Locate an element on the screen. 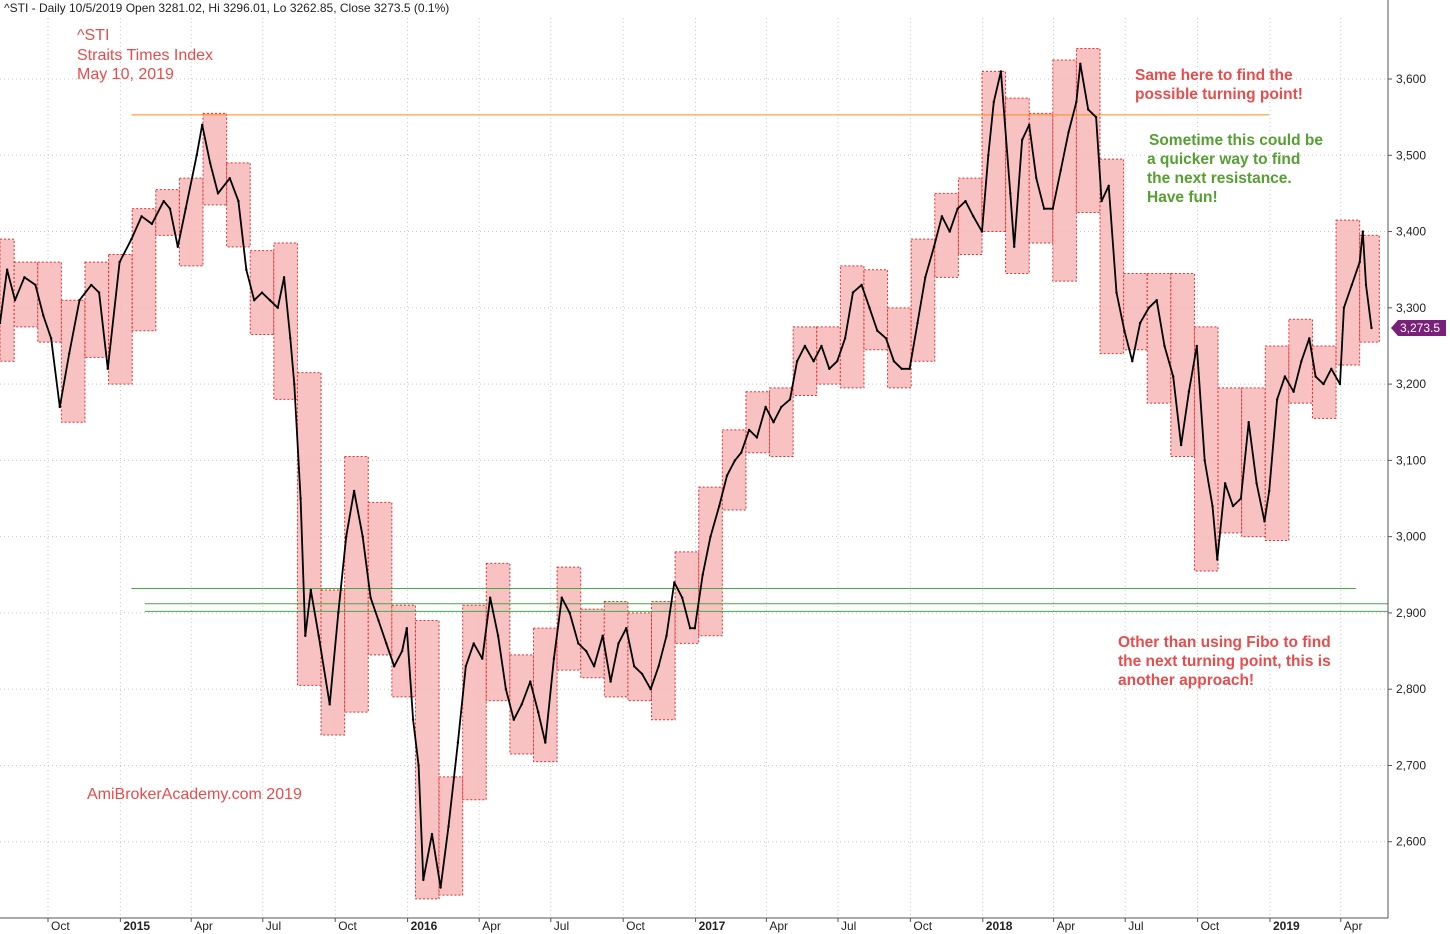 Image resolution: width=1450 pixels, height=934 pixels. y-tick-label: 2,900 is located at coordinates (1411, 613).